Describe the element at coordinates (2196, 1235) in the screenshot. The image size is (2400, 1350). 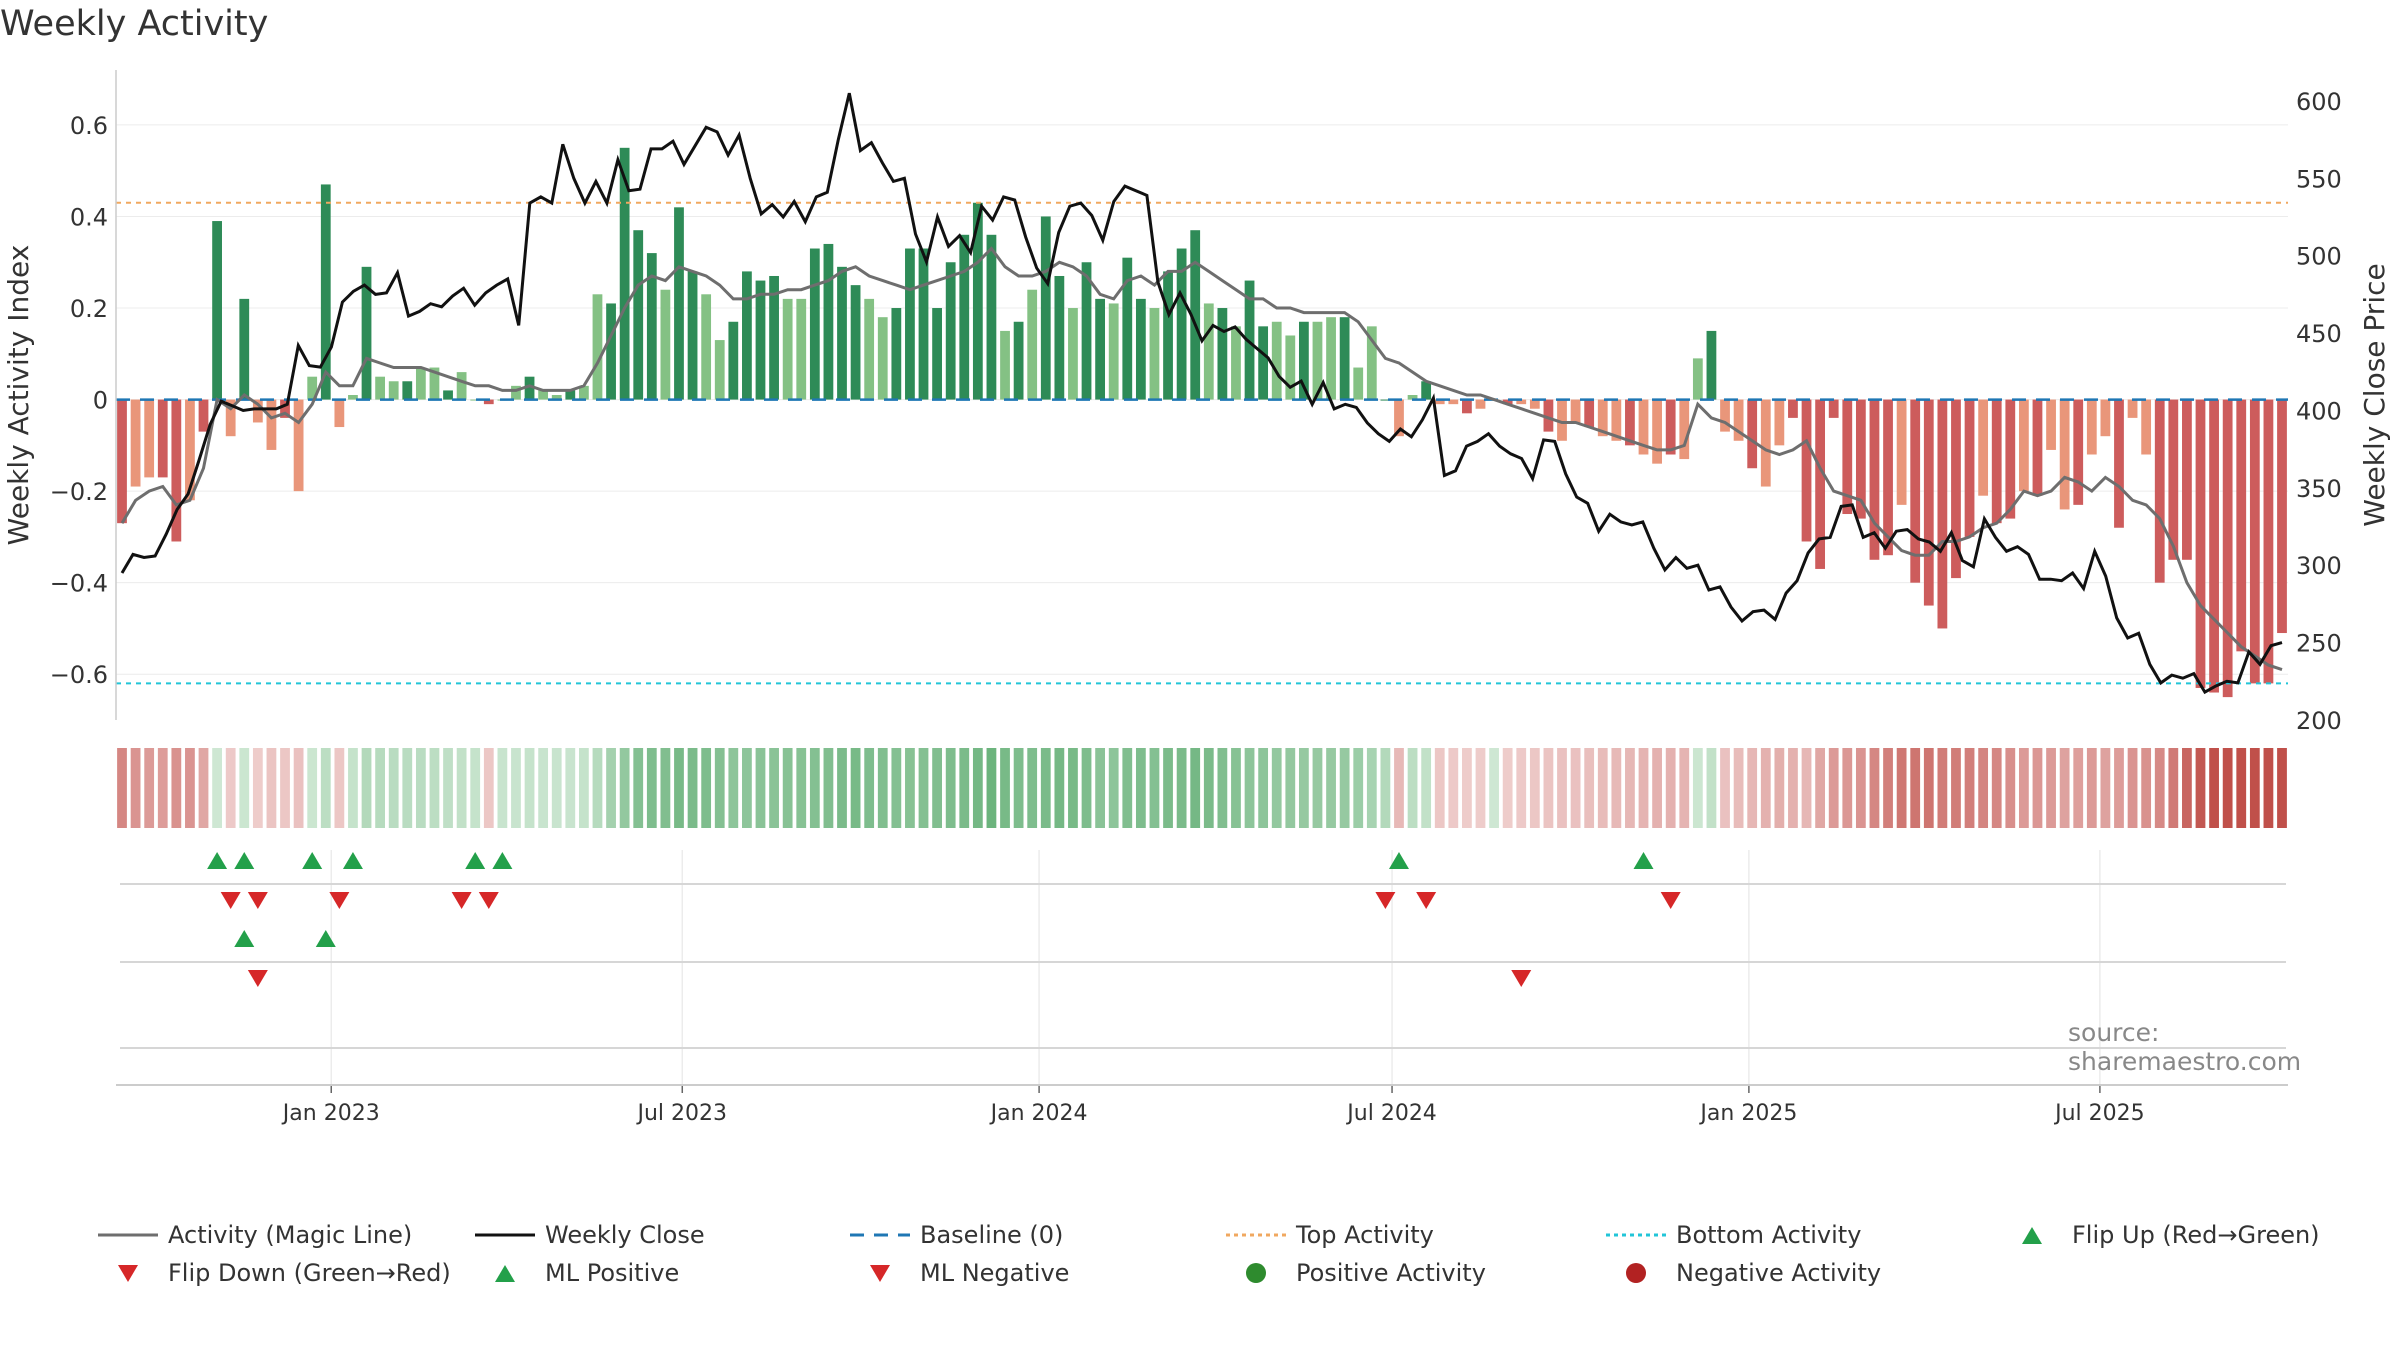
I see `legend-label: Flip Up (Red→Green)` at that location.